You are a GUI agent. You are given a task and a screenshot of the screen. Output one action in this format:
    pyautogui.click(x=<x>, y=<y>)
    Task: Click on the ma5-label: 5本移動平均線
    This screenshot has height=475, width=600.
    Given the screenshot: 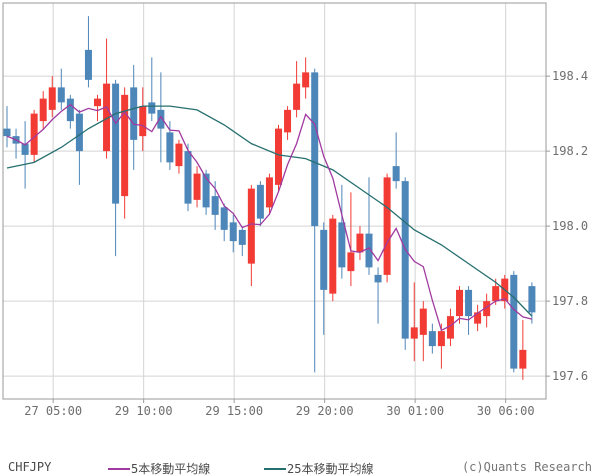 What is the action you would take?
    pyautogui.click(x=171, y=468)
    